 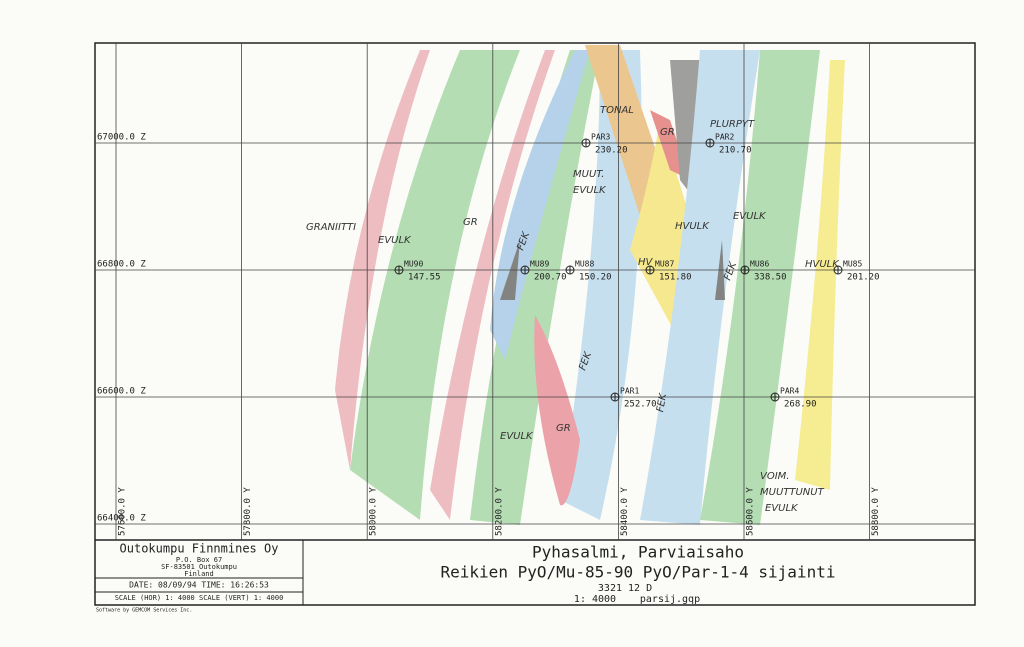 What do you see at coordinates (640, 405) in the screenshot?
I see `hole-depth: 252.70` at bounding box center [640, 405].